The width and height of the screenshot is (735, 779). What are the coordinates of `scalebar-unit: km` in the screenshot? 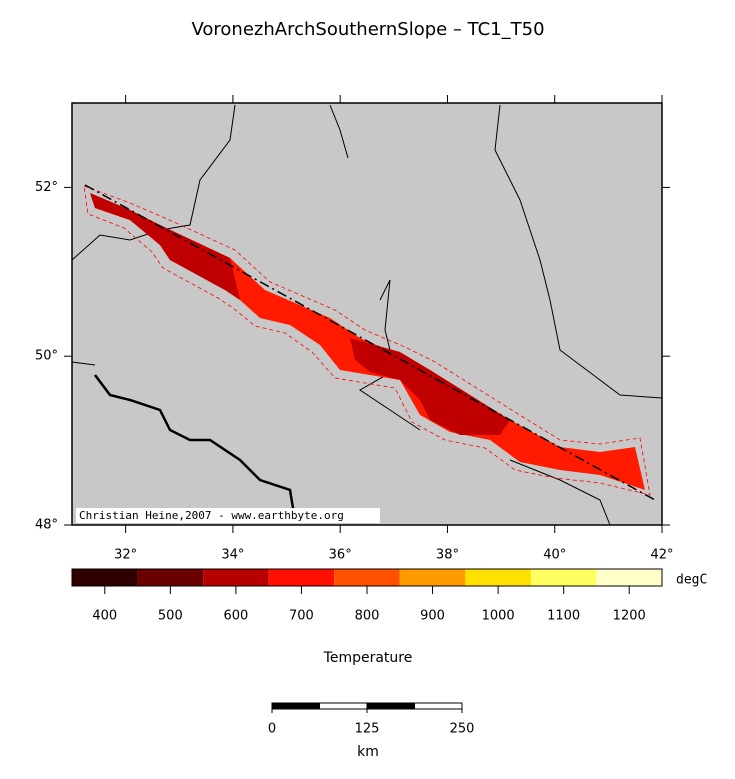 It's located at (368, 752).